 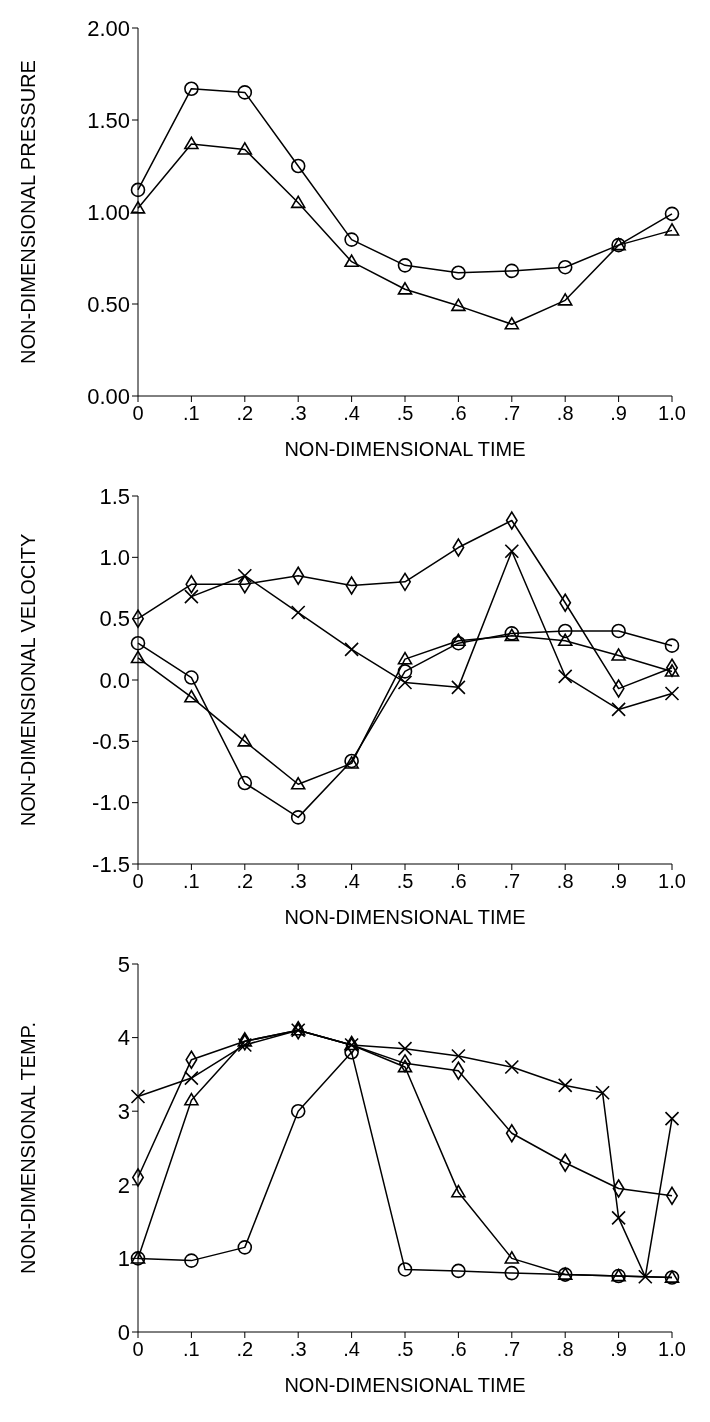 I want to click on y-axis-title: NON-DIMENSIONAL VELOCITY, so click(x=28, y=680).